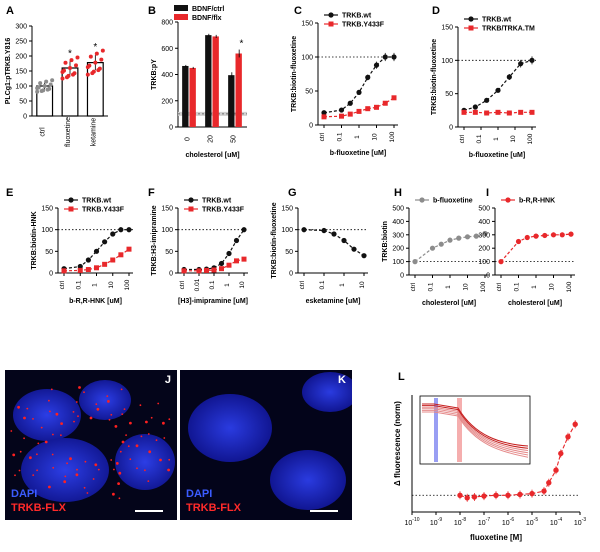  I want to click on significance-mark: *, so click(70, 53).